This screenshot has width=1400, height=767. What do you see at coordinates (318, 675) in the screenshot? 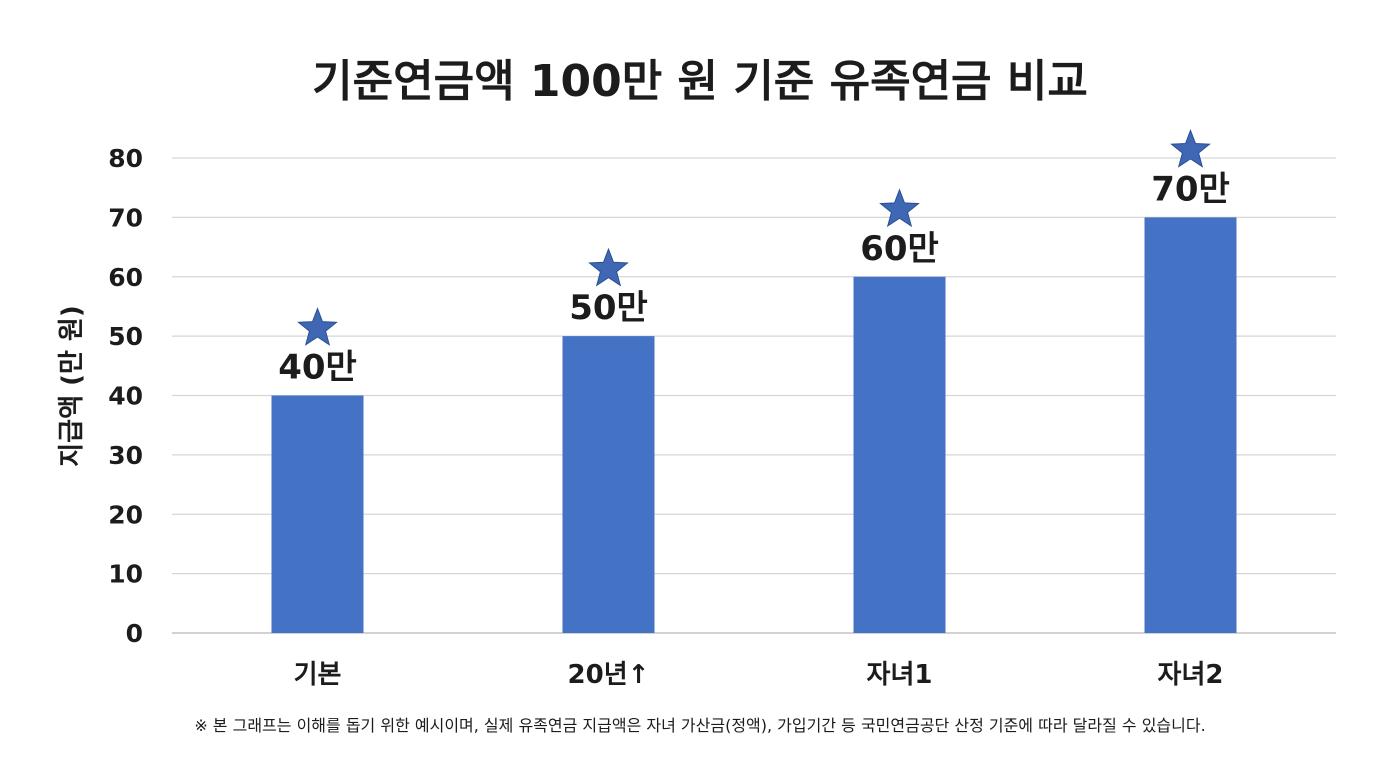
I see `x-tick-label-1: 기본` at bounding box center [318, 675].